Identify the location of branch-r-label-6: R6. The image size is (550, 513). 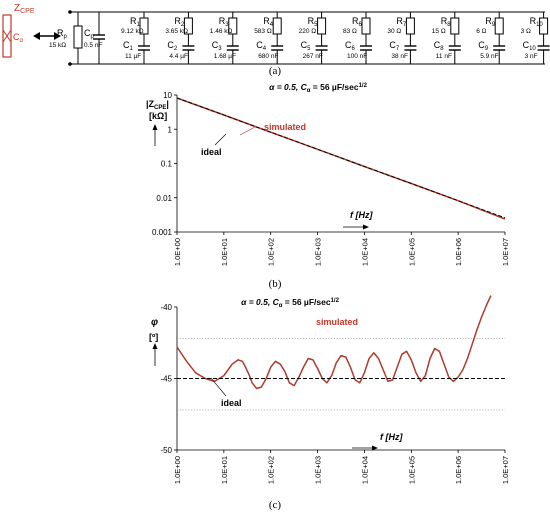
(357, 22).